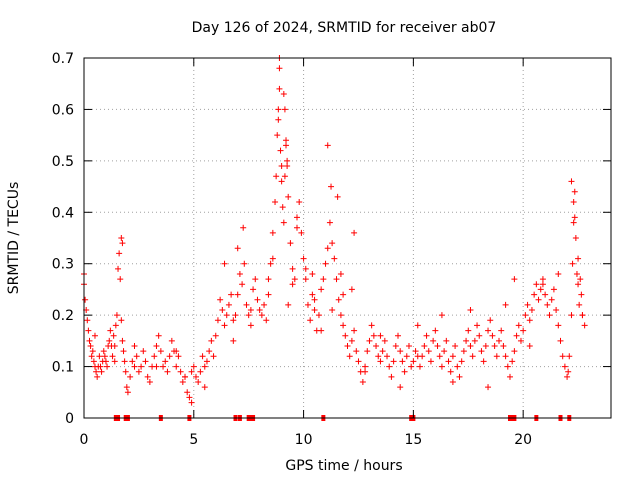 The width and height of the screenshot is (640, 480). I want to click on y-tick-label: 0.3, so click(63, 265).